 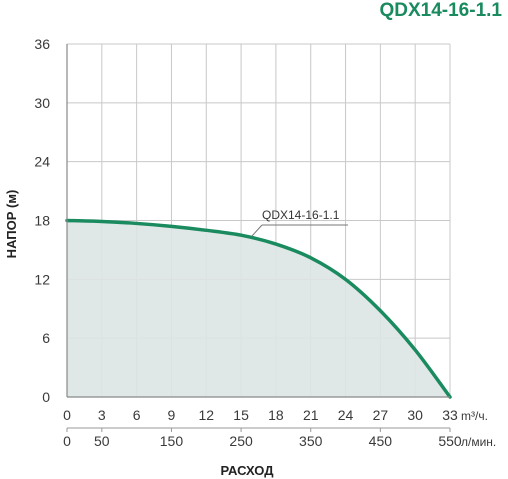 I want to click on y-tick-label: 30, so click(x=42, y=103).